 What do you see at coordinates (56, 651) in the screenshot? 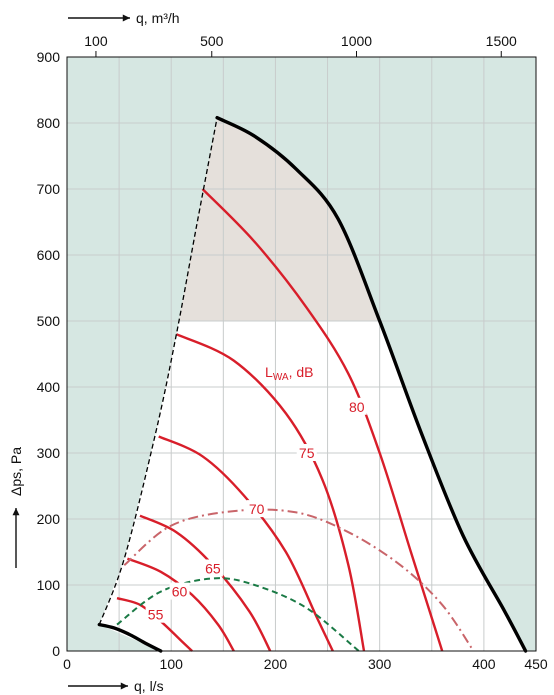
I see `y-tick-label: 0` at bounding box center [56, 651].